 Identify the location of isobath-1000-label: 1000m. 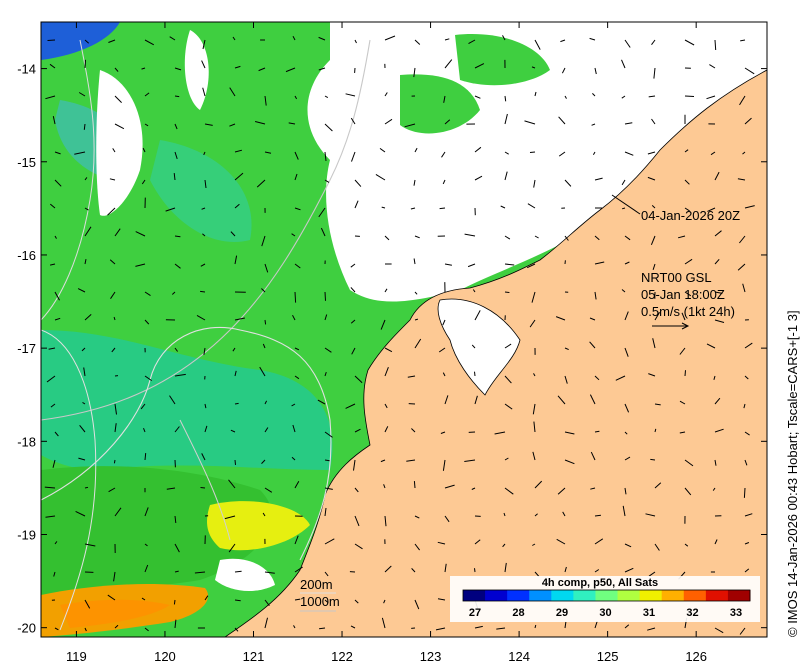
(320, 601).